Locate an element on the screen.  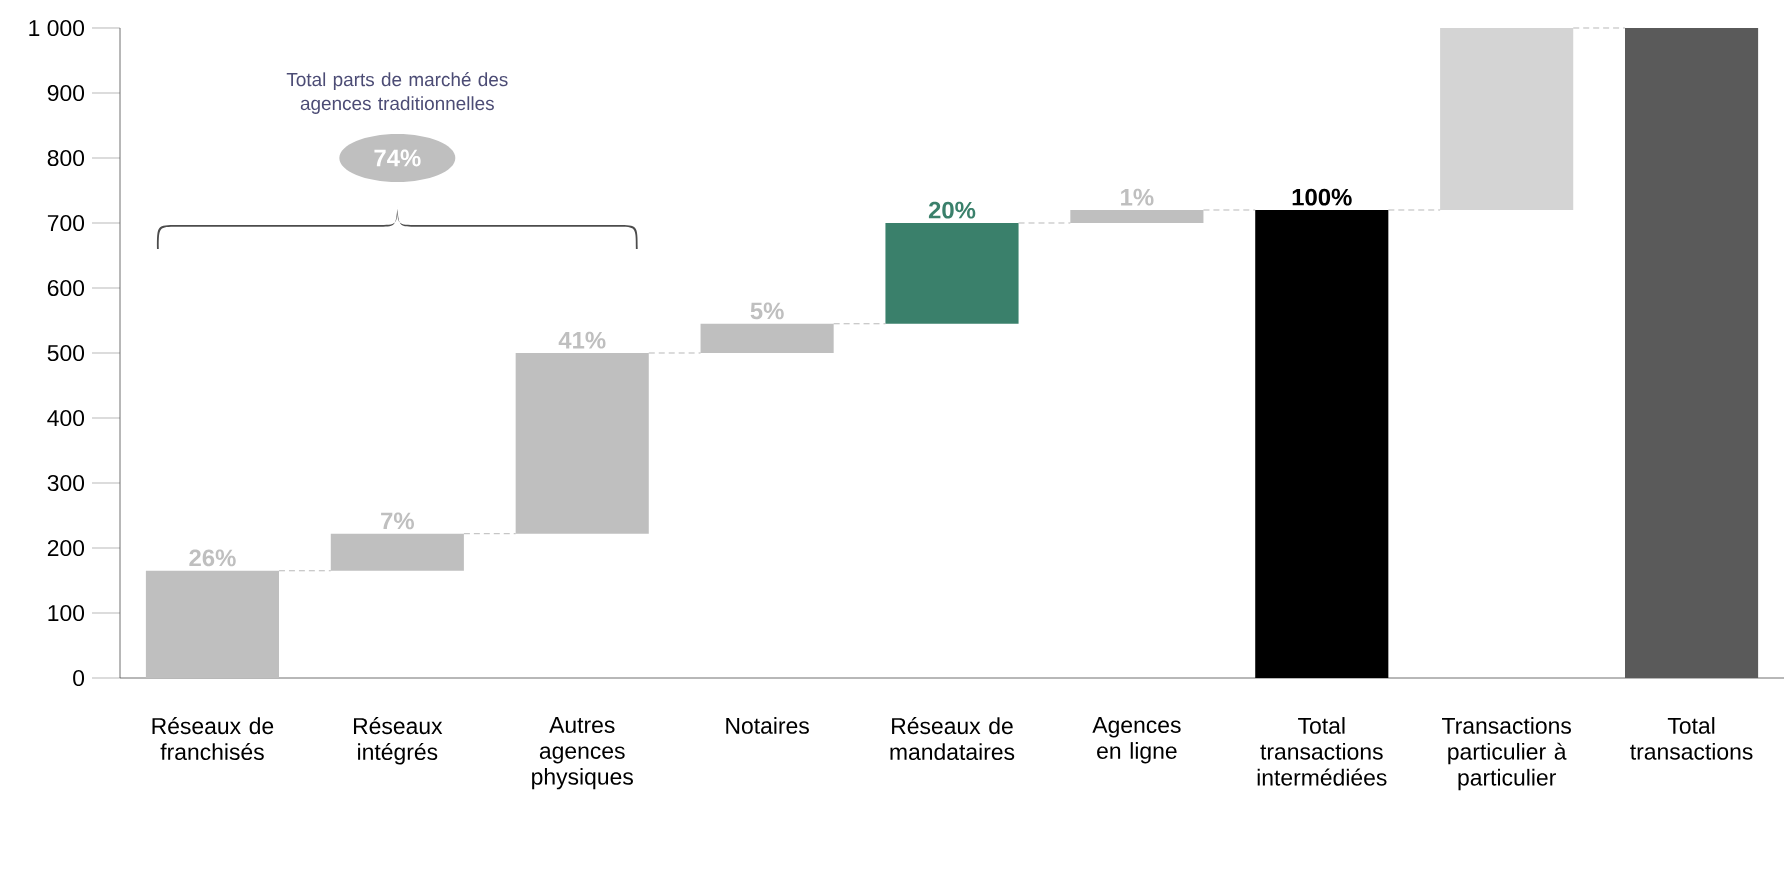
annotation: 74% is located at coordinates (397, 158).